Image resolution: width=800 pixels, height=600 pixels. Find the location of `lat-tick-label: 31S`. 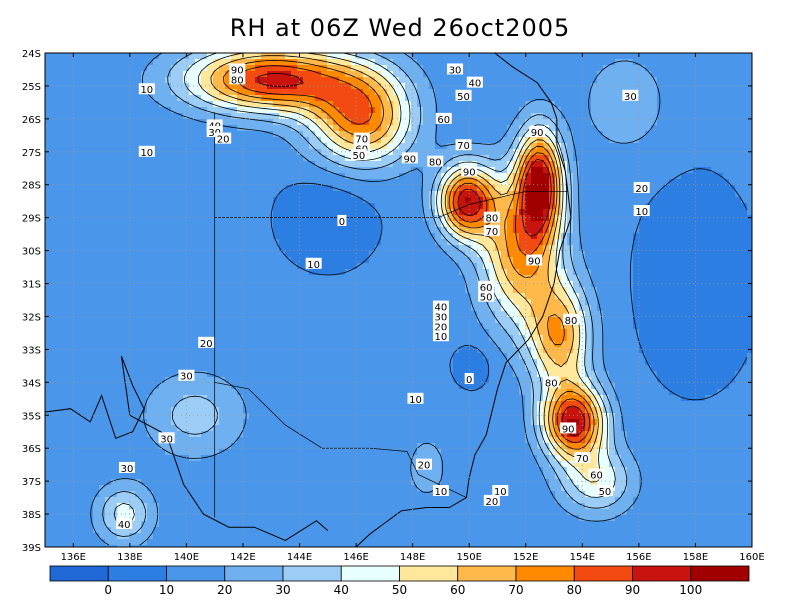

lat-tick-label: 31S is located at coordinates (31, 285).